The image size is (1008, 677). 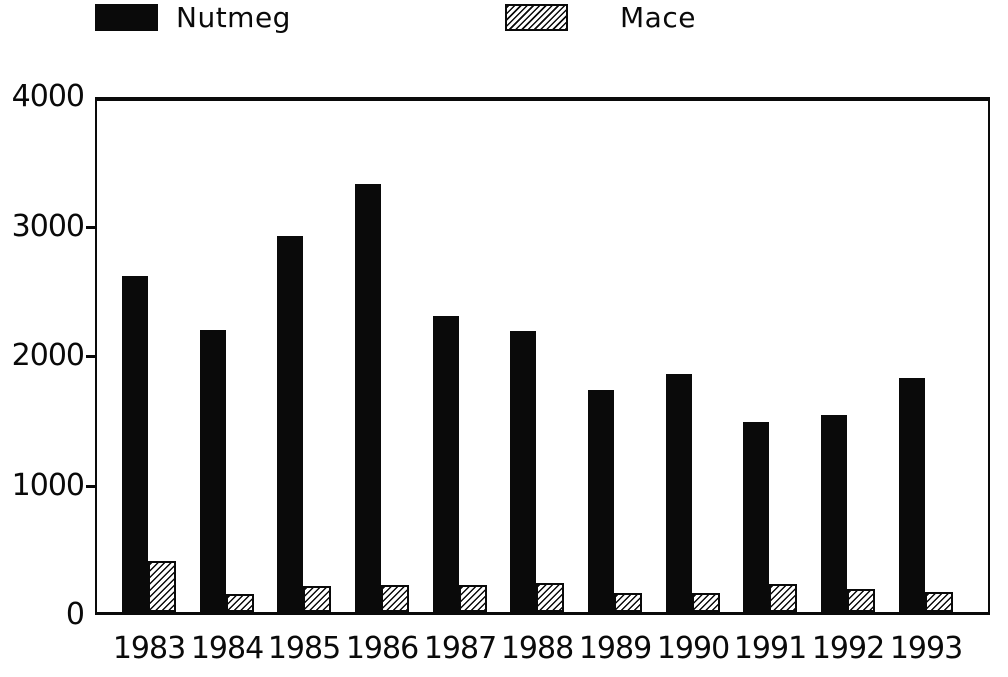 I want to click on bar-mace-1991, so click(x=783, y=598).